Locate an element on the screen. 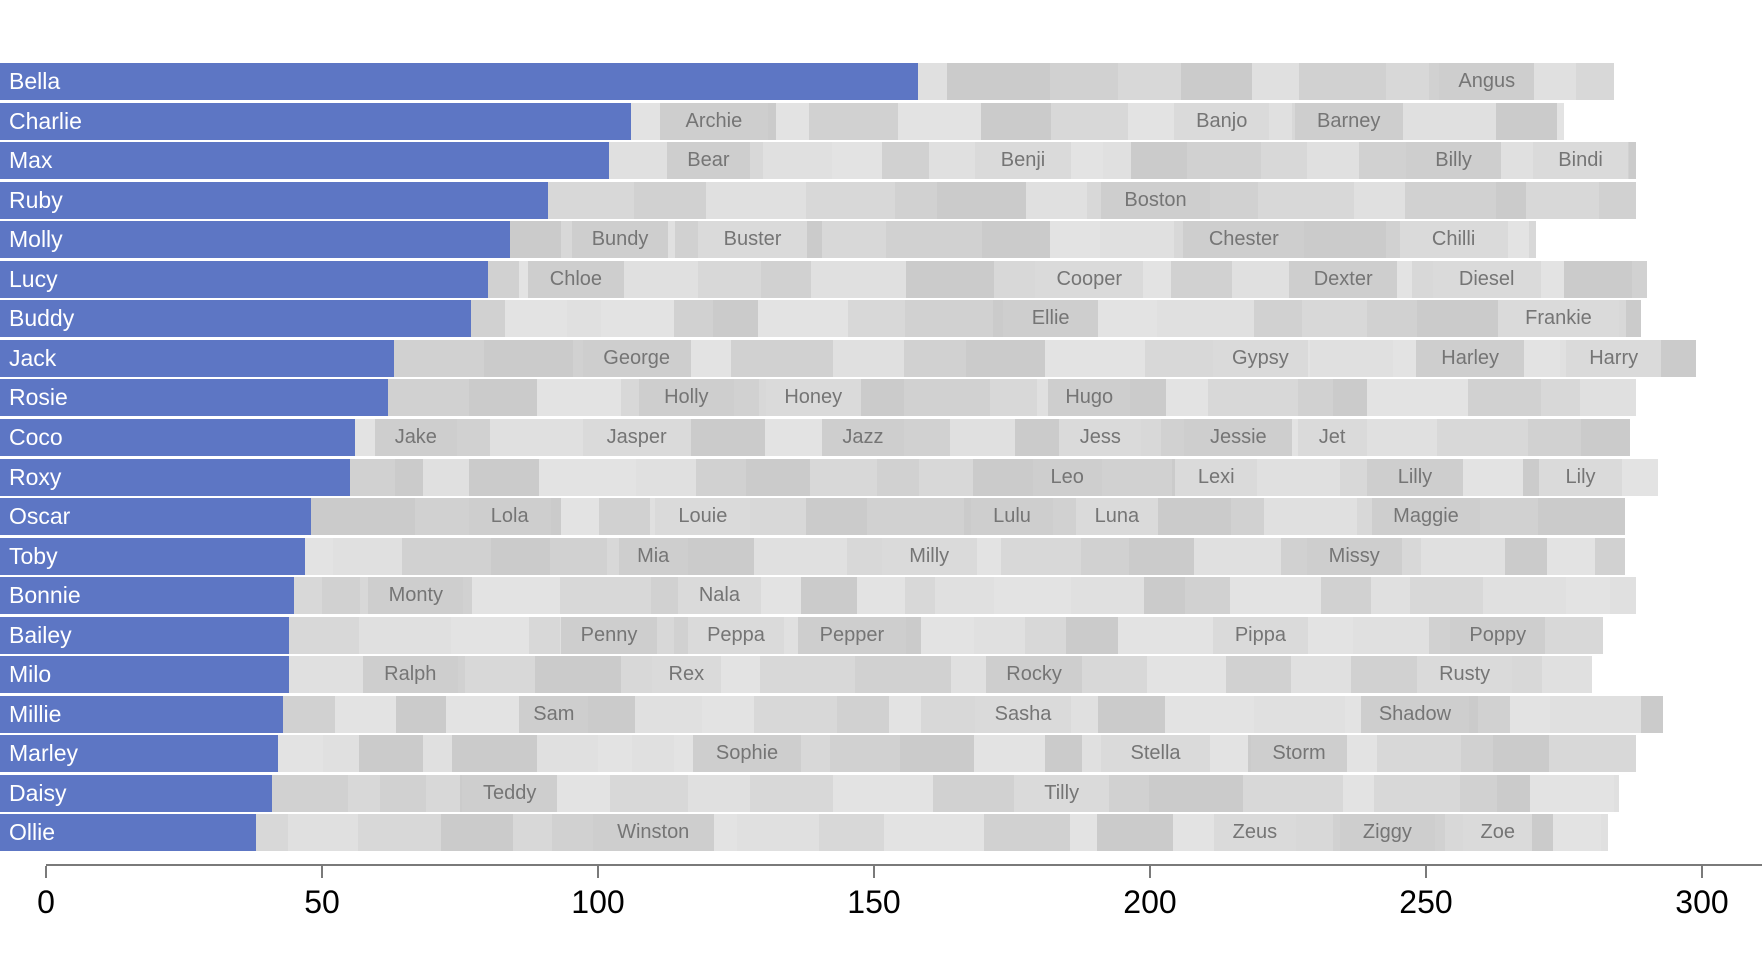 The image size is (1762, 954). segment-label: Rusty is located at coordinates (1465, 674).